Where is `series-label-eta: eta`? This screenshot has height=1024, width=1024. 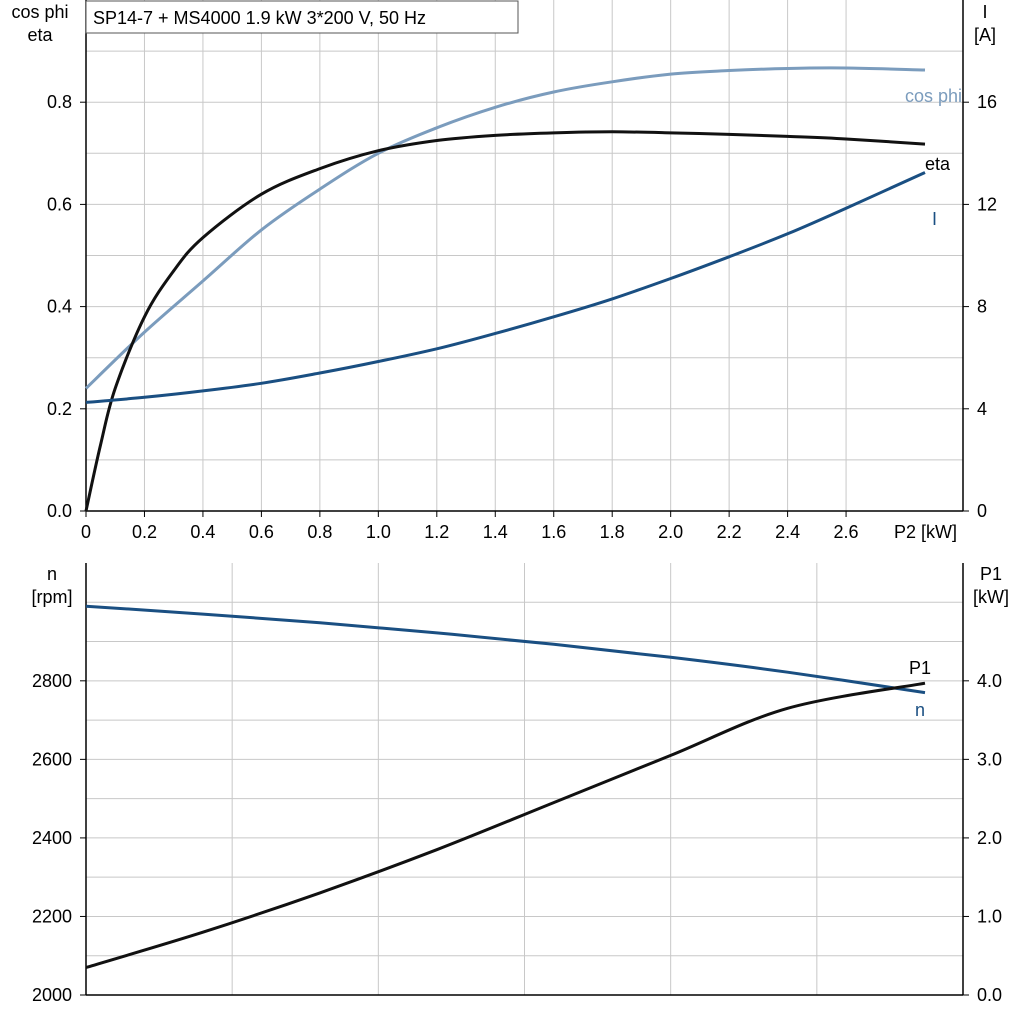 series-label-eta: eta is located at coordinates (938, 164).